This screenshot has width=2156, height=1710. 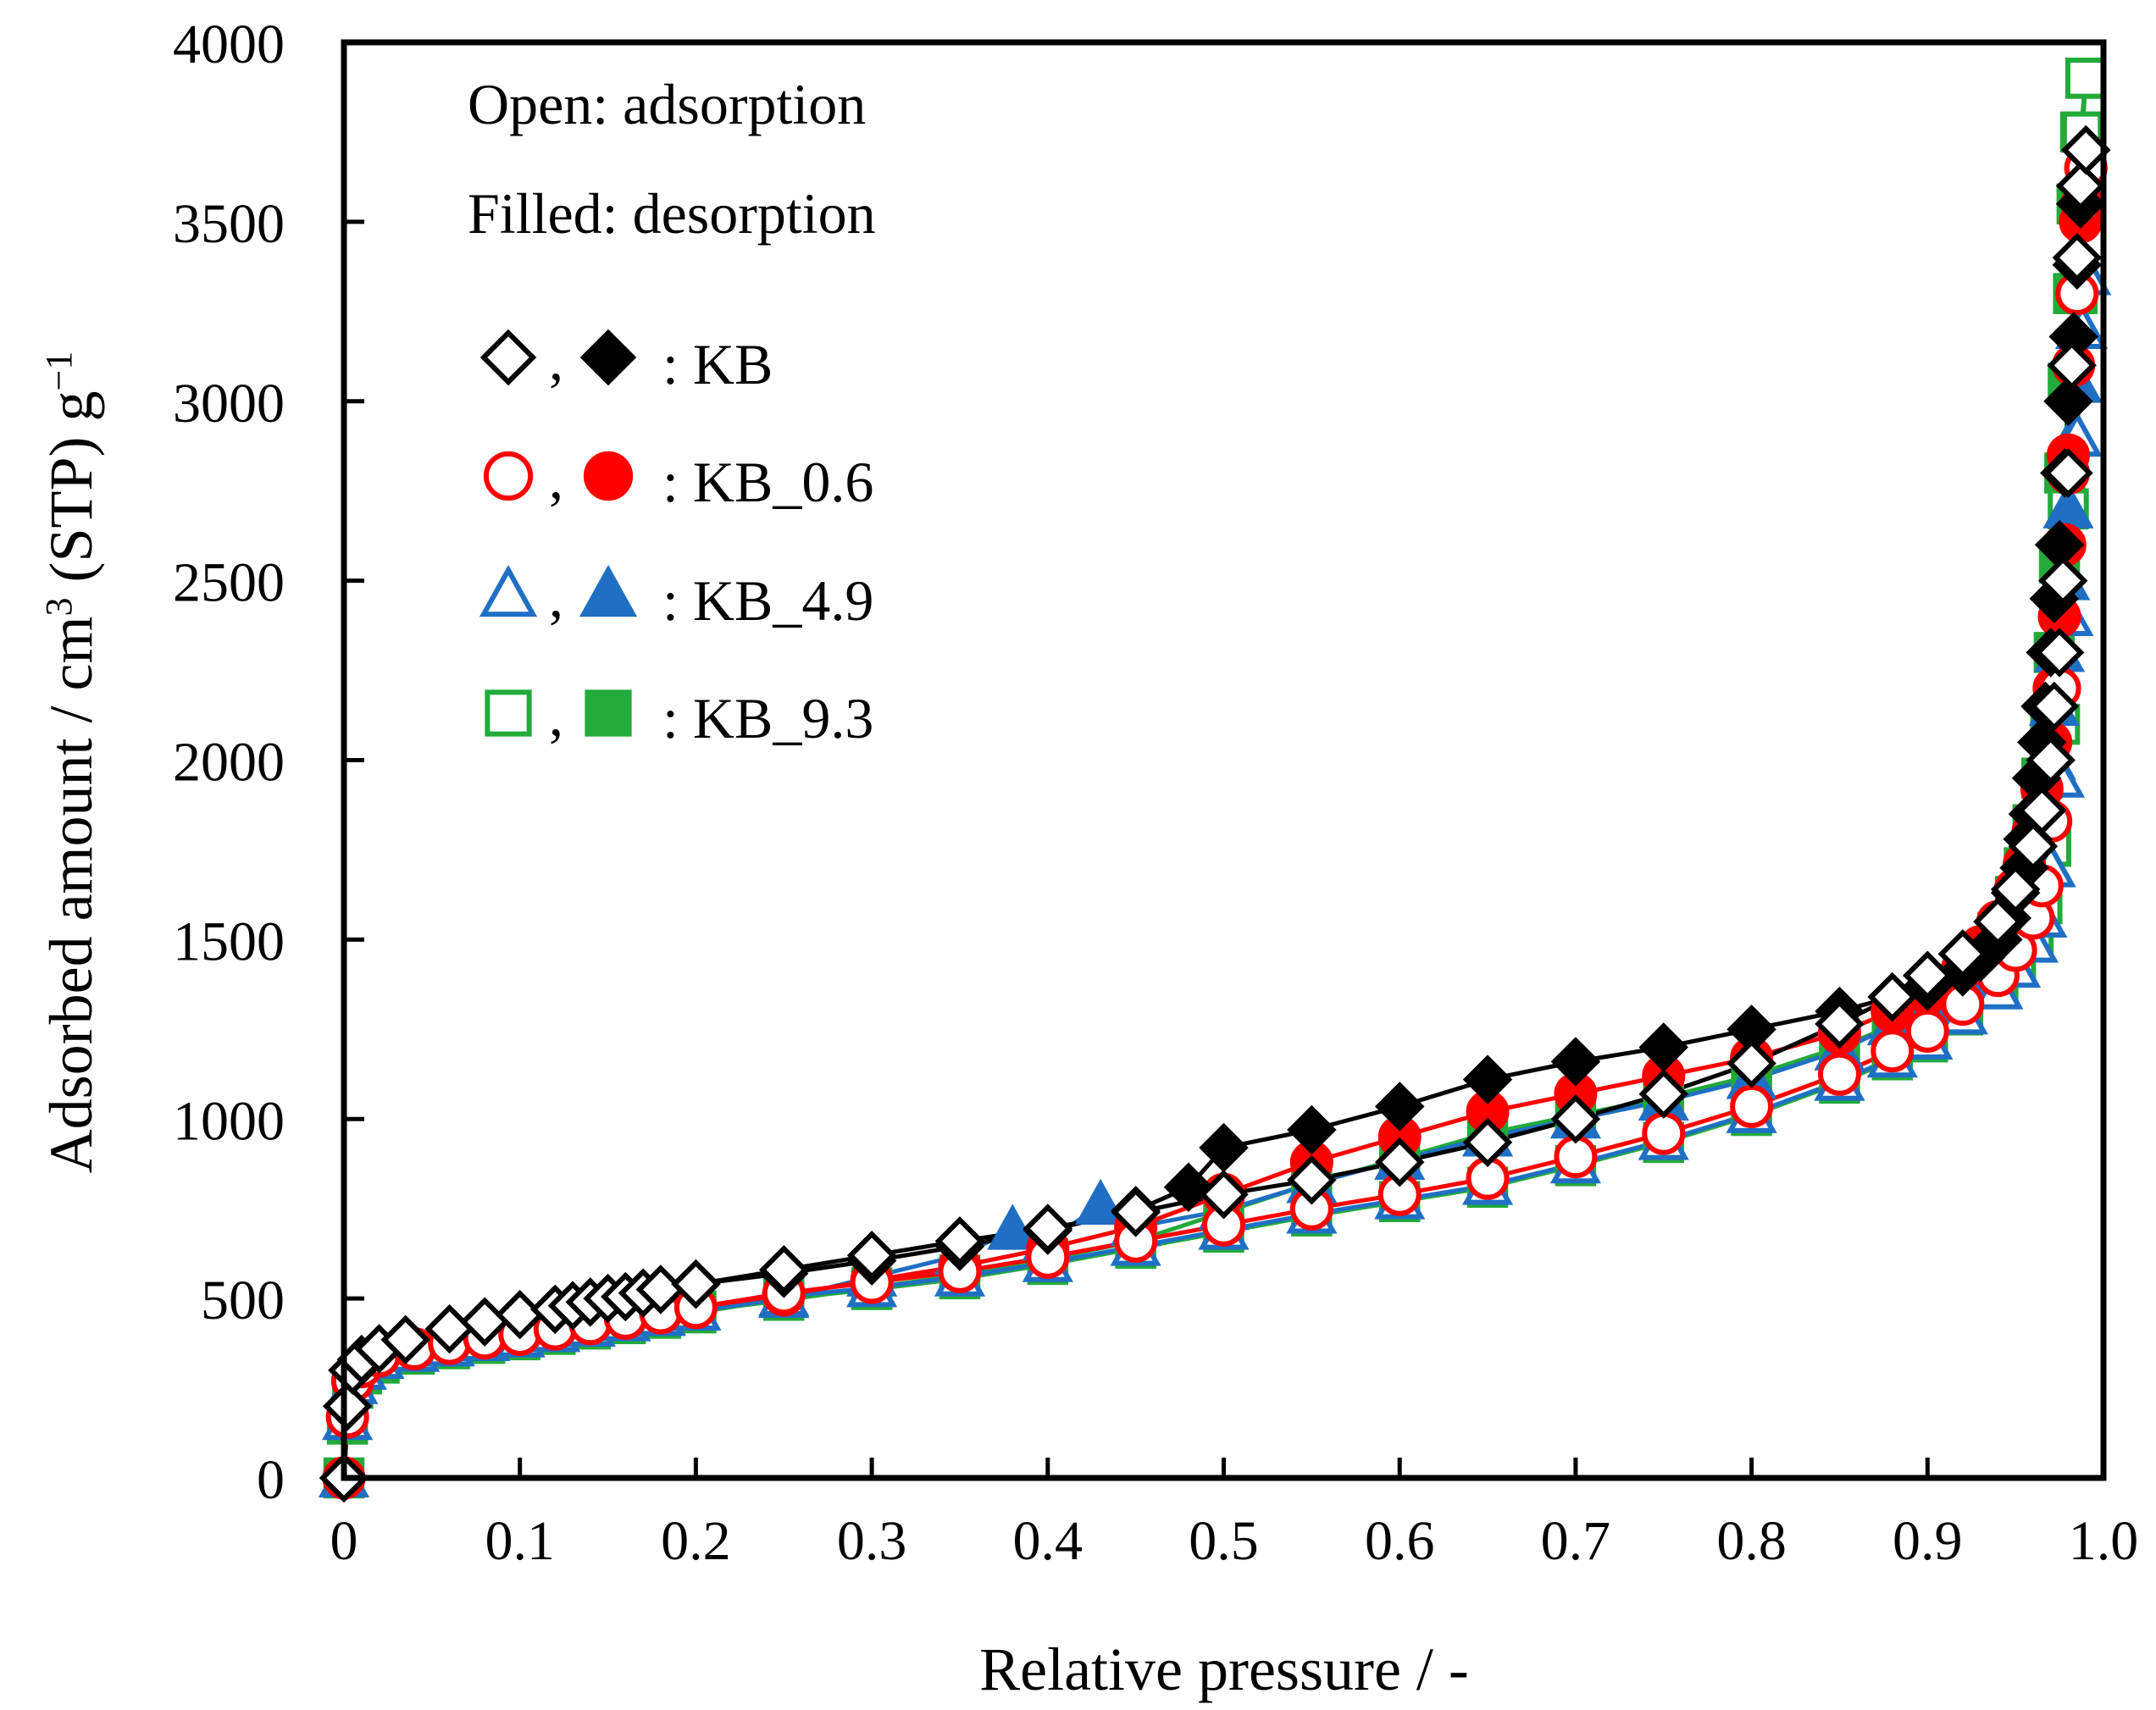 I want to click on x-tick-label: 0.6, so click(x=1400, y=1541).